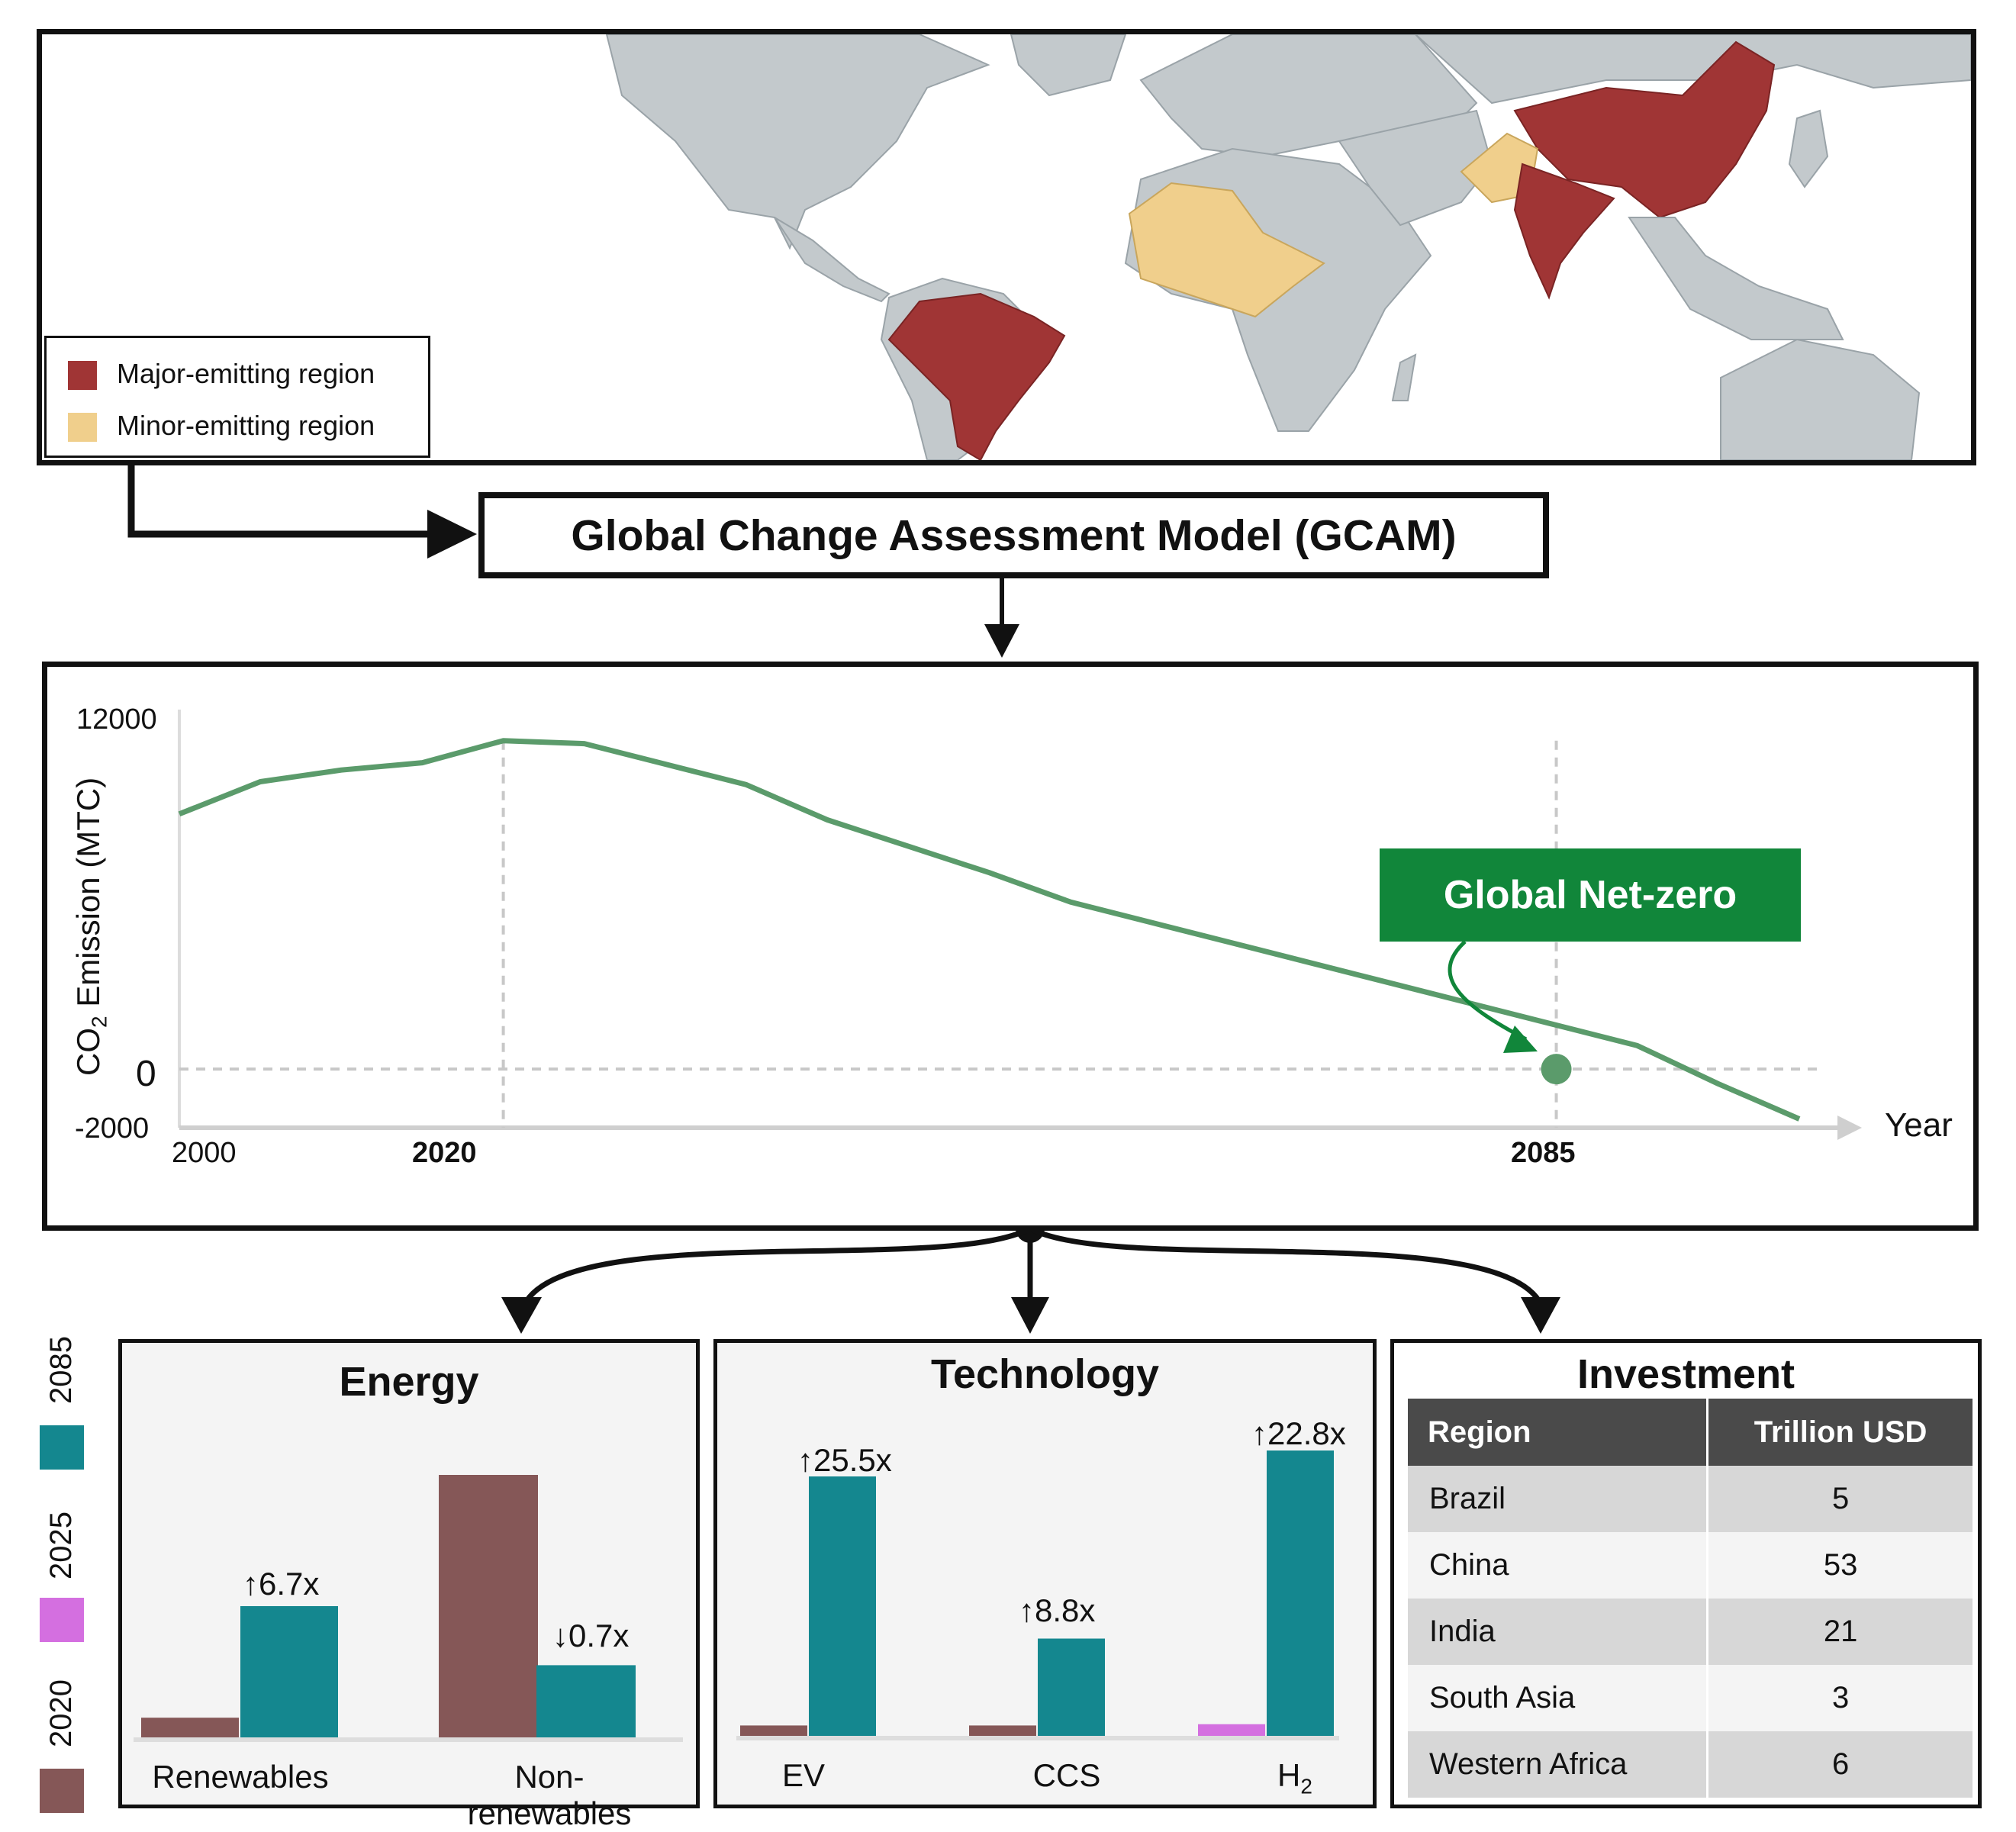 Image resolution: width=2016 pixels, height=1832 pixels. What do you see at coordinates (1030, 1315) in the screenshot?
I see `branch-middle-arrowhead` at bounding box center [1030, 1315].